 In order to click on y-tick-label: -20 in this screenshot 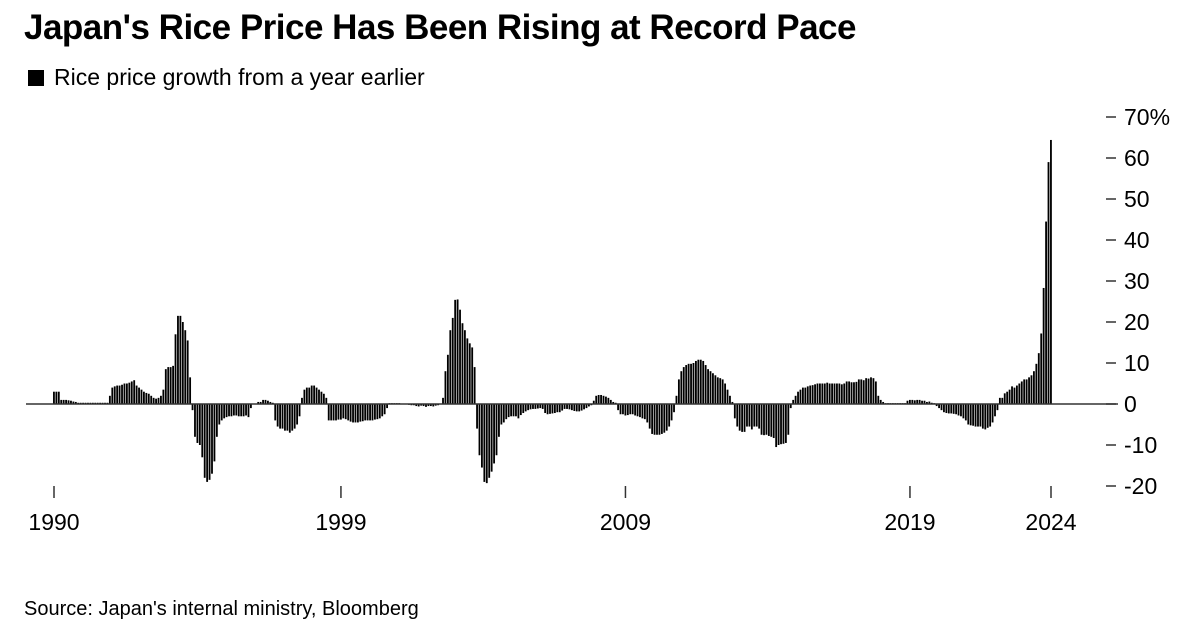, I will do `click(1140, 486)`.